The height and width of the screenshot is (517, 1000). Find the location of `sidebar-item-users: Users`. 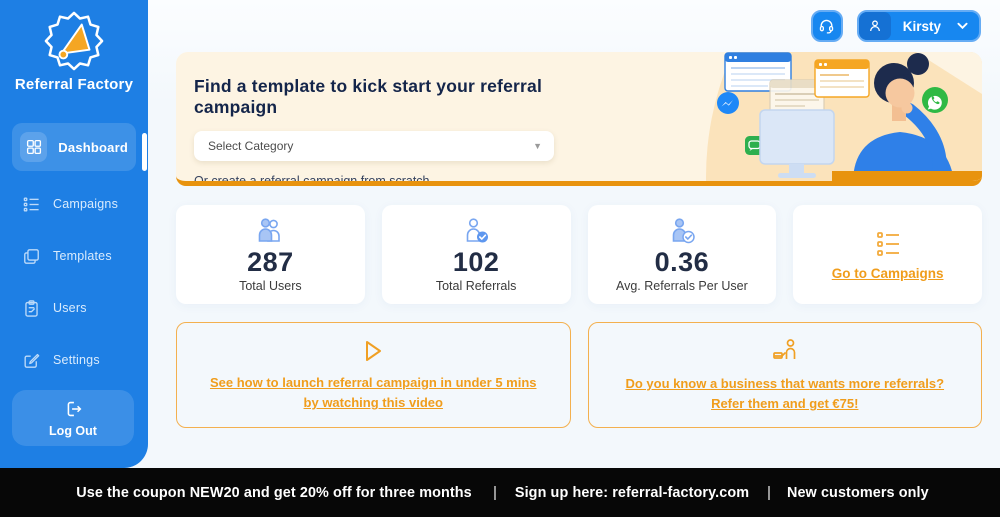

sidebar-item-users: Users is located at coordinates (74, 308).